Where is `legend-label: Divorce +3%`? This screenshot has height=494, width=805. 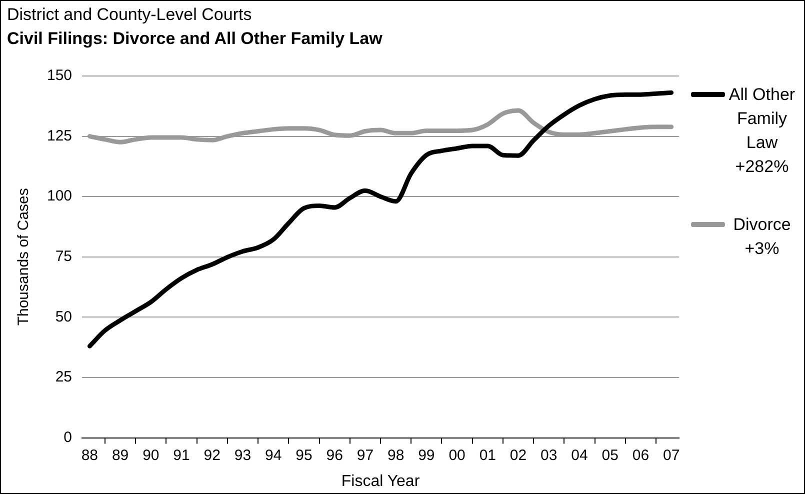
legend-label: Divorce +3% is located at coordinates (762, 237).